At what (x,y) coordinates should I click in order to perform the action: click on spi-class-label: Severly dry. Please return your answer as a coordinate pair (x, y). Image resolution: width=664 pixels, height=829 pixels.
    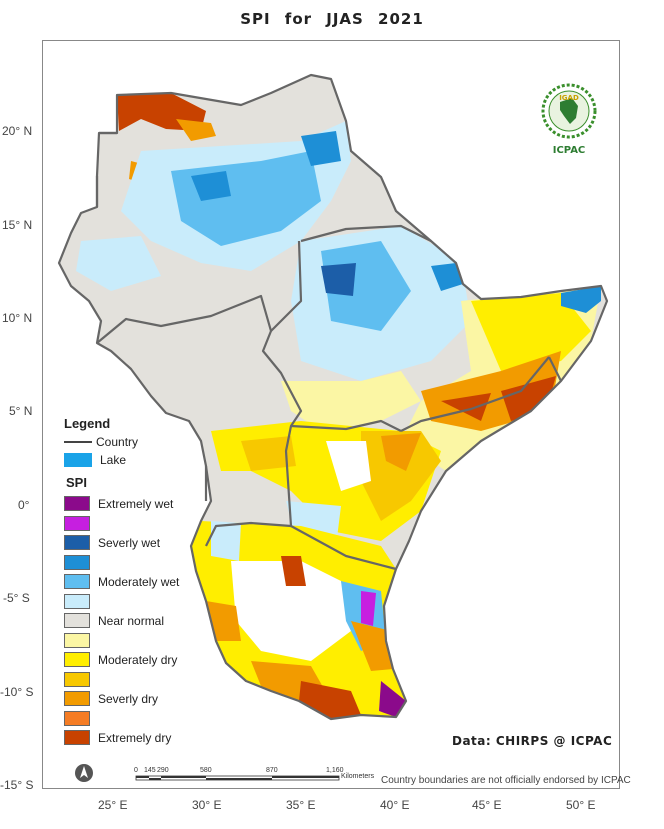
    Looking at the image, I should click on (128, 698).